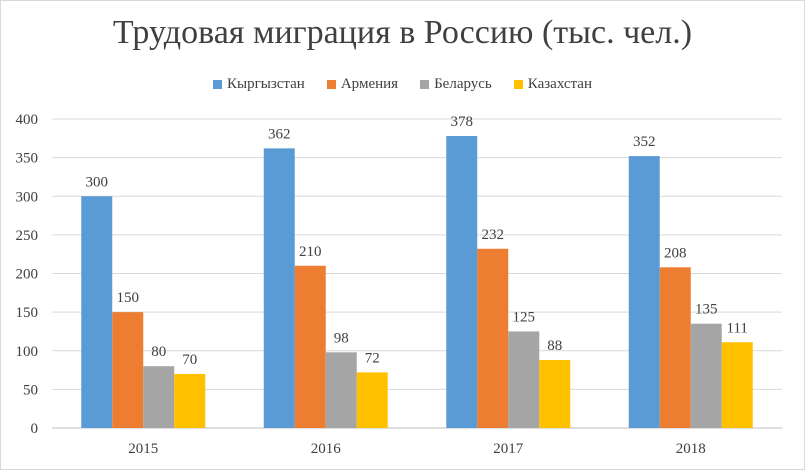 The image size is (805, 470). Describe the element at coordinates (279, 134) in the screenshot. I see `data-label: 362` at that location.